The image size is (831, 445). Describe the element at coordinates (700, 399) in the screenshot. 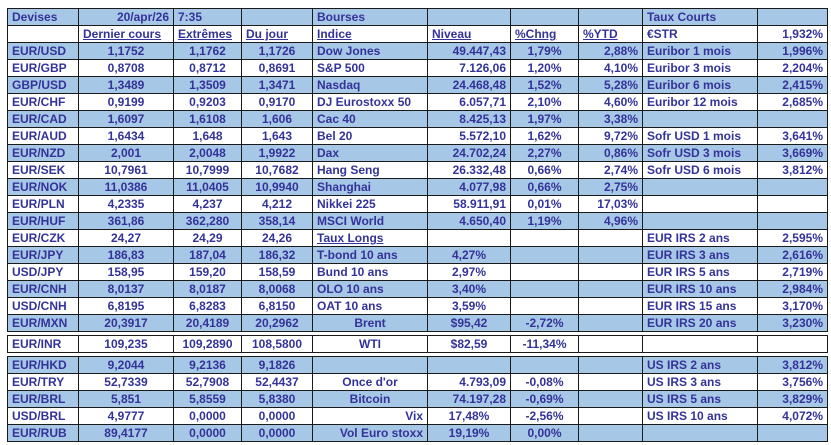

I see `rate-name-cell: US IRS 5 ans` at that location.